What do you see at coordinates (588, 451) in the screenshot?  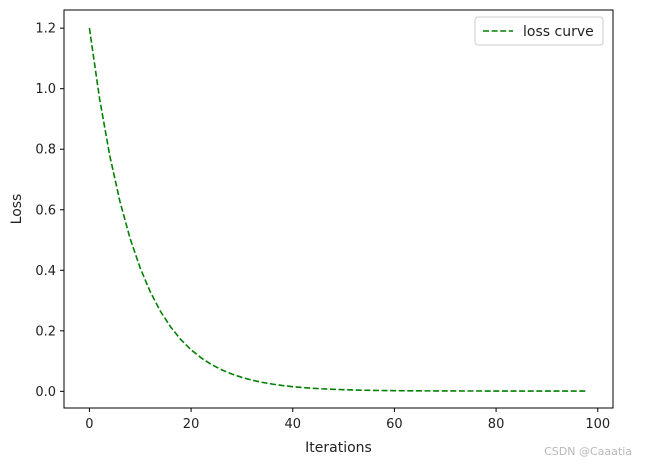 I see `watermark-text: CSDN @Caaatia` at bounding box center [588, 451].